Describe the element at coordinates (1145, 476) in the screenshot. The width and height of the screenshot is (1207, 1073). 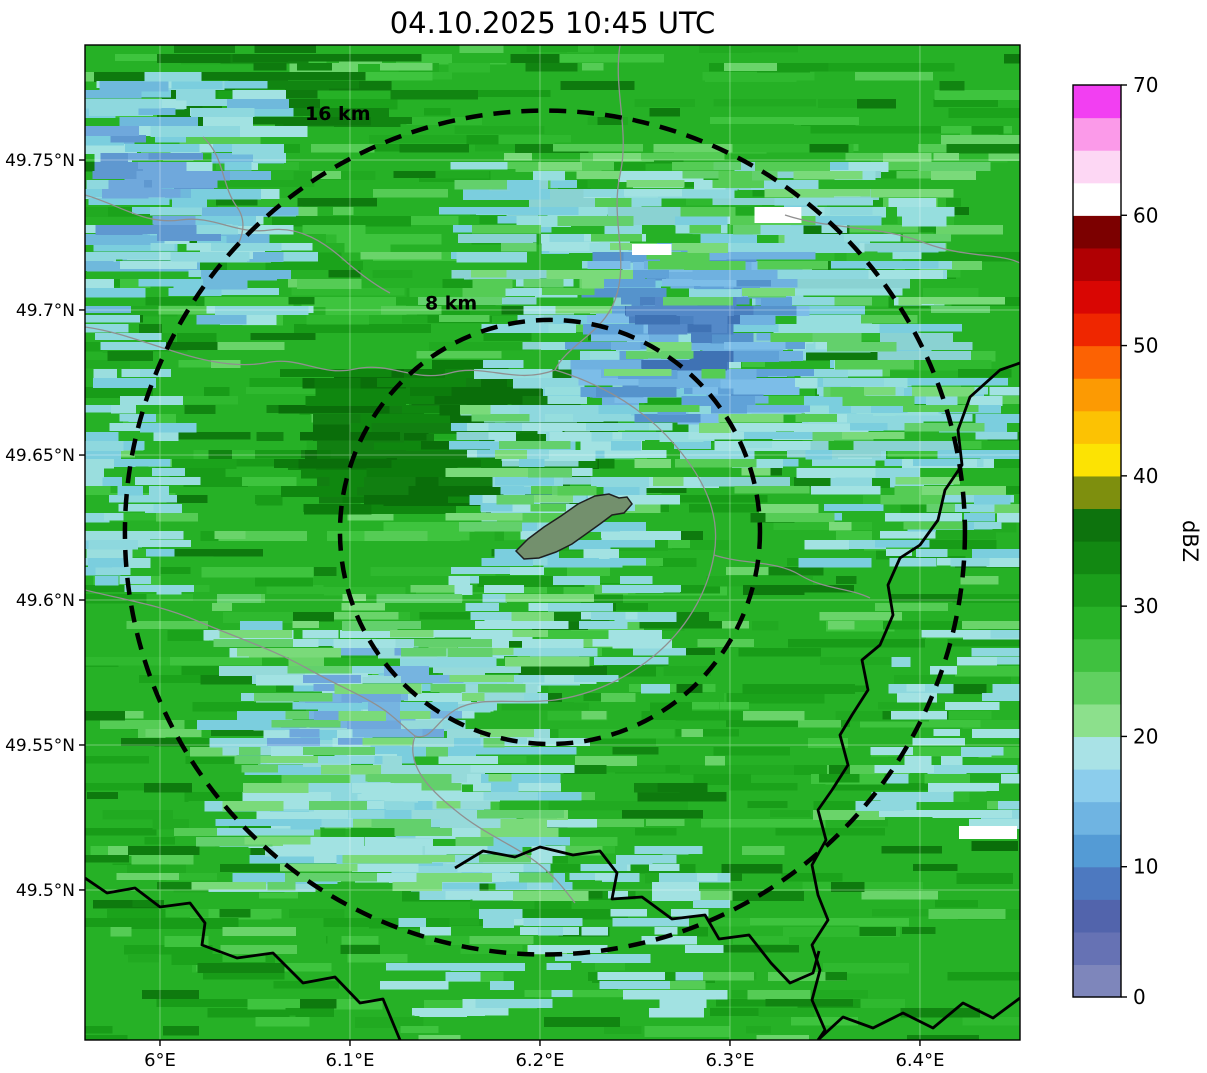
I see `colorbar-tick-label: 40` at that location.